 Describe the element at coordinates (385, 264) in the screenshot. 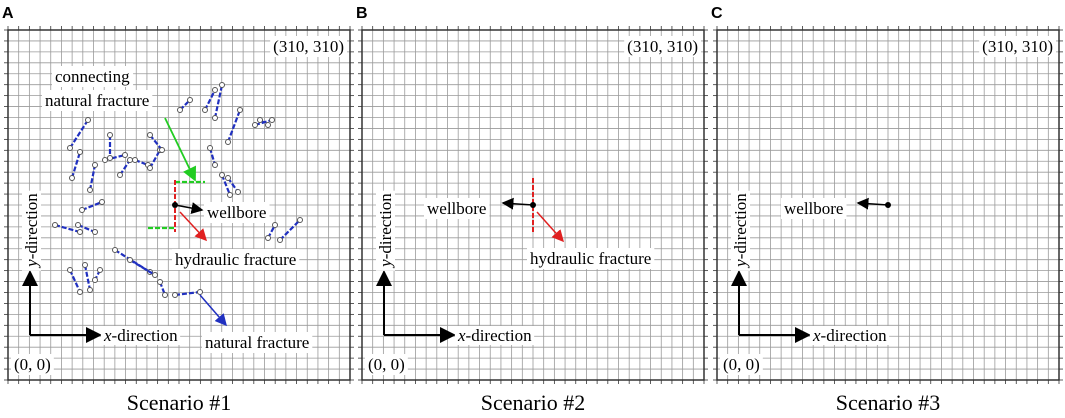

I see `axis-var: y` at that location.